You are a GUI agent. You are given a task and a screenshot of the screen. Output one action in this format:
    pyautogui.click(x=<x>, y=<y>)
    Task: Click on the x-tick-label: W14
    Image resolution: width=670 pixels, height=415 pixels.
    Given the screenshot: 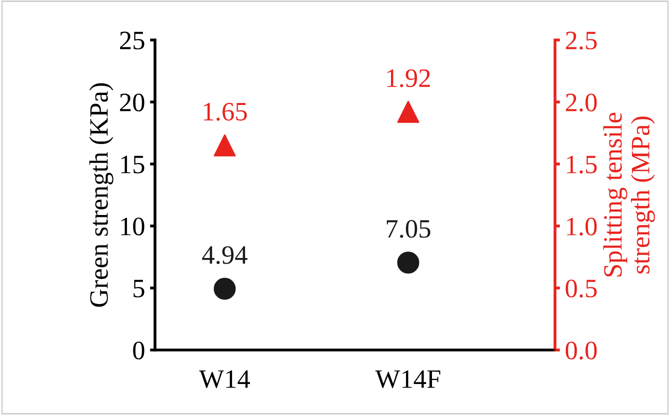 What is the action you would take?
    pyautogui.click(x=224, y=379)
    